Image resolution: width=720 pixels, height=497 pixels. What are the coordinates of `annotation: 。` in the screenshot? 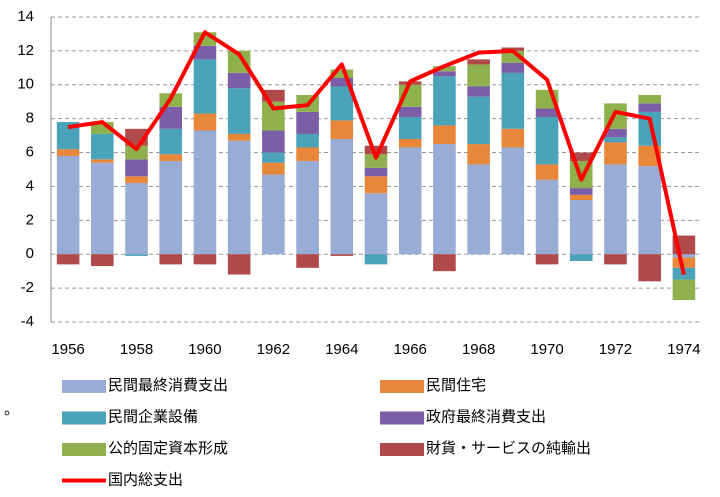 It's located at (11, 409).